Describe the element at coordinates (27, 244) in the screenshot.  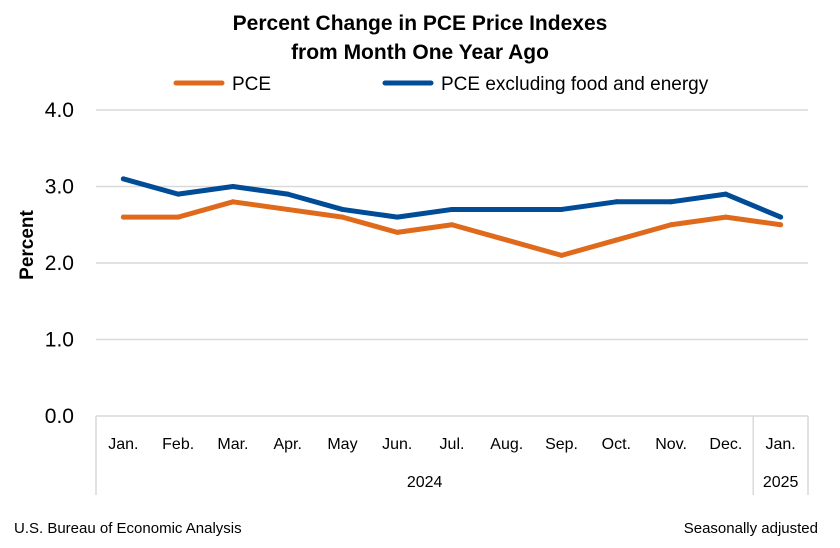
I see `y-axis-label: Percent` at that location.